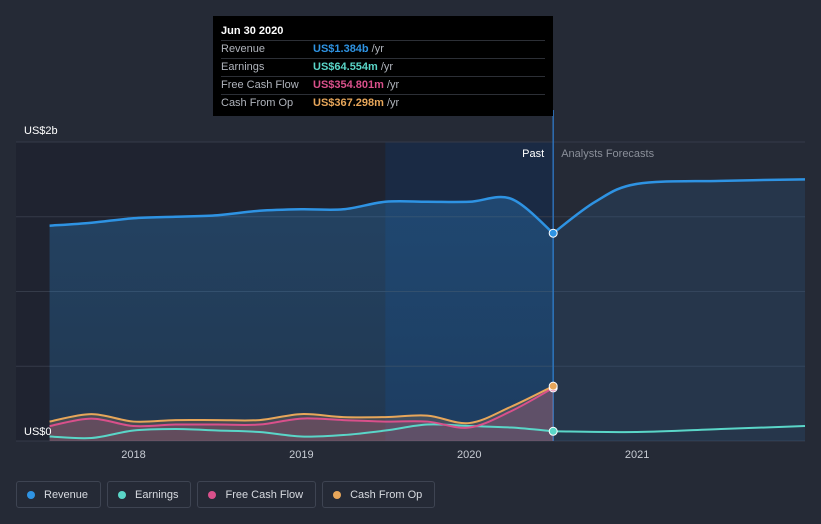  I want to click on x-tick-label: 2019, so click(301, 455).